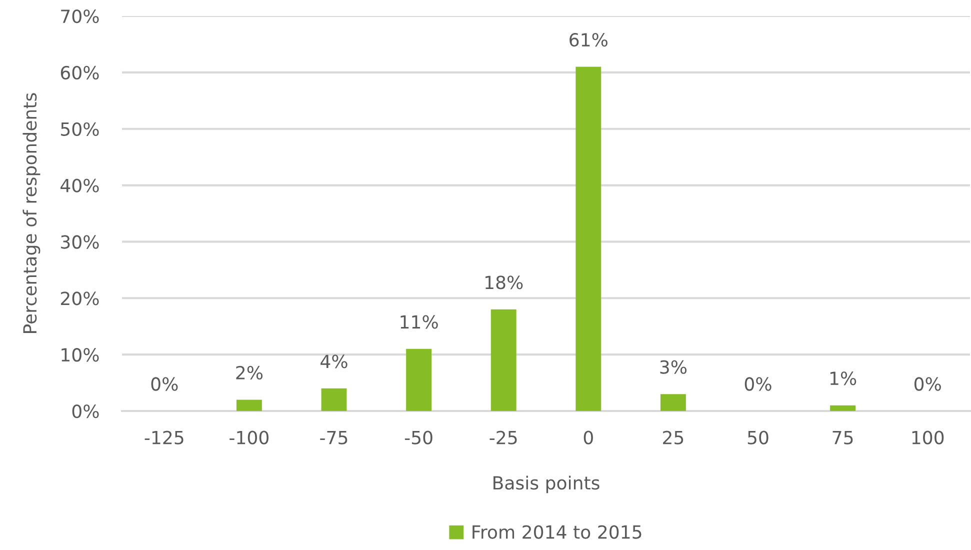  I want to click on x-tick-label: -50, so click(418, 437).